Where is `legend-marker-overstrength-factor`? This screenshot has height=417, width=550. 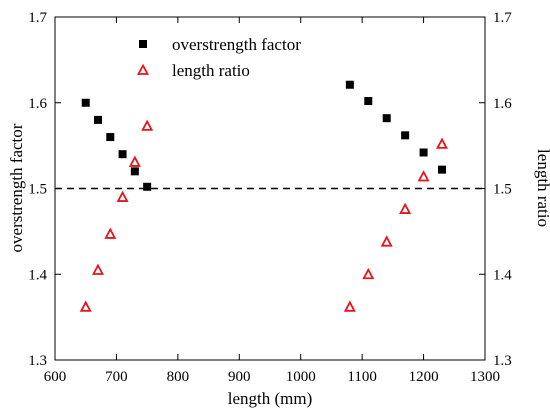 legend-marker-overstrength-factor is located at coordinates (143, 44).